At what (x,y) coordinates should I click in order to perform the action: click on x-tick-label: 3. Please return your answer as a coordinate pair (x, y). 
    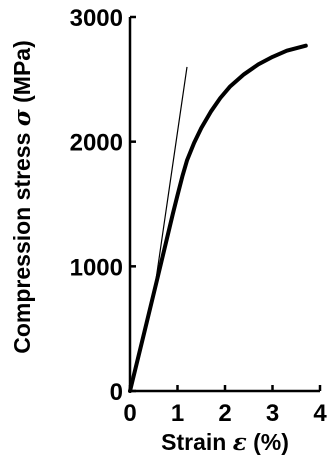
    Looking at the image, I should click on (272, 413).